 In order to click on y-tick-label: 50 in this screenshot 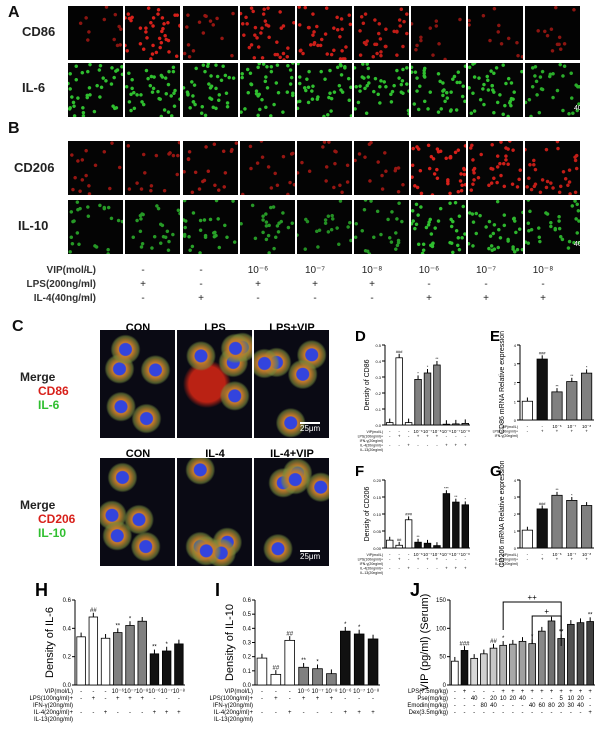, I will do `click(442, 658)`.